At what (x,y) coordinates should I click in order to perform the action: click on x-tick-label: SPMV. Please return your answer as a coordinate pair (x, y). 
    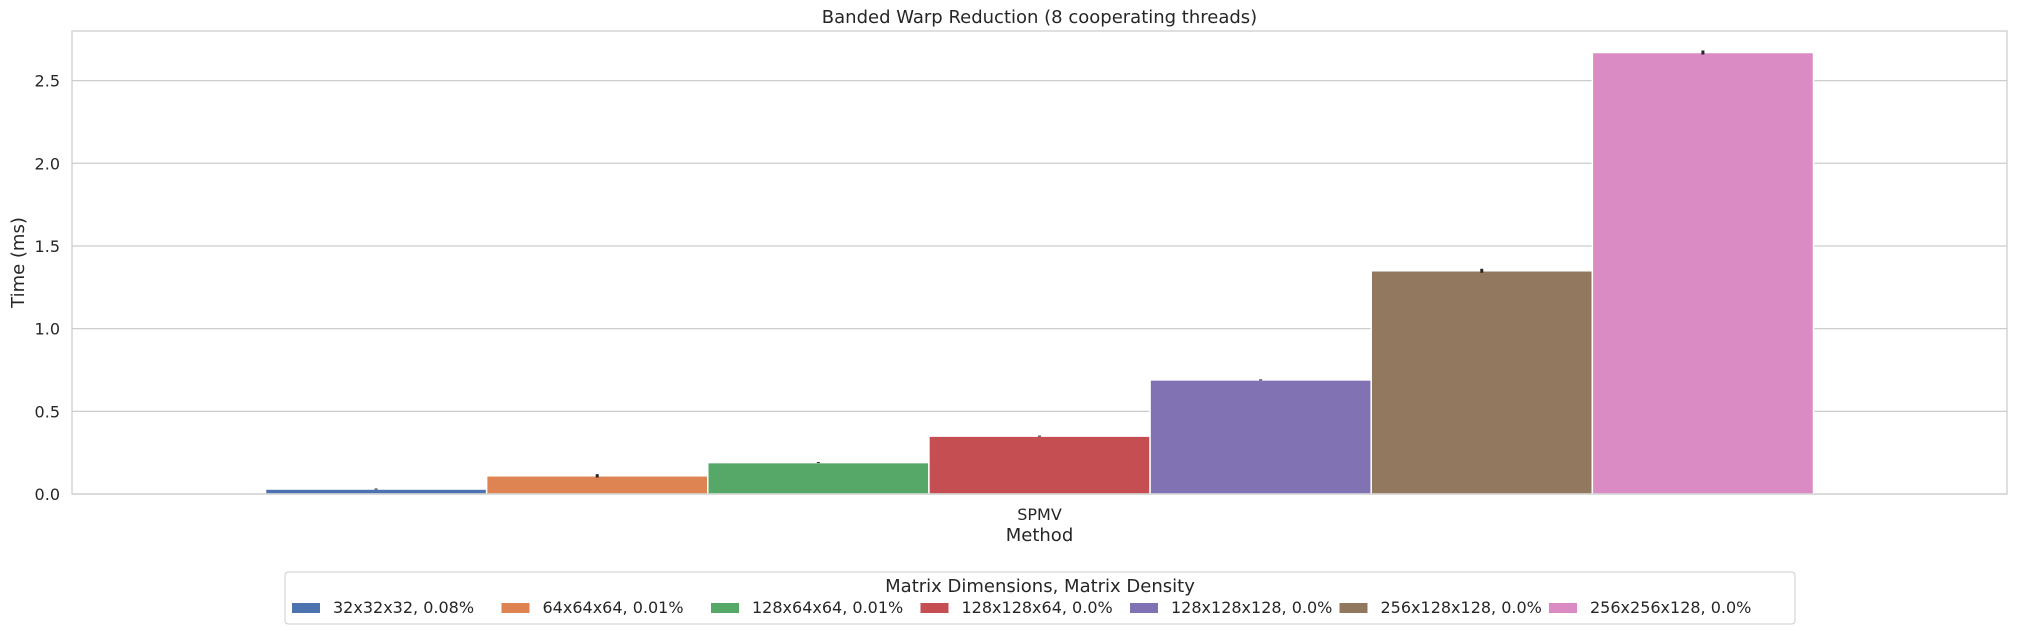
    Looking at the image, I should click on (1039, 514).